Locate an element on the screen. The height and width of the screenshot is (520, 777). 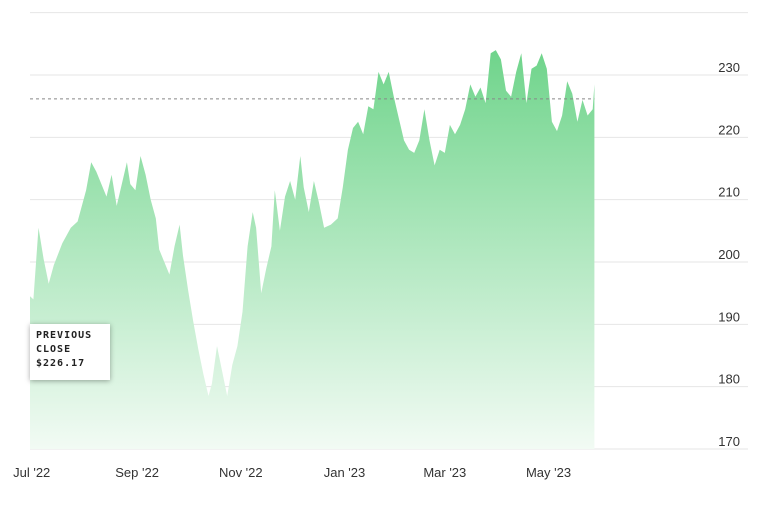
x-tick-label: Nov '22 is located at coordinates (241, 472).